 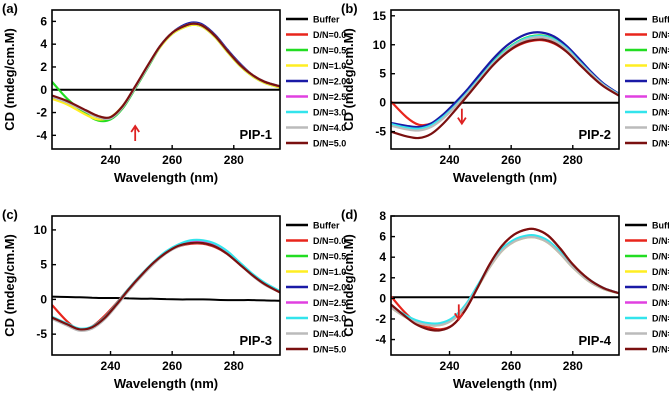 I want to click on panel-label: (b), so click(x=349, y=8).